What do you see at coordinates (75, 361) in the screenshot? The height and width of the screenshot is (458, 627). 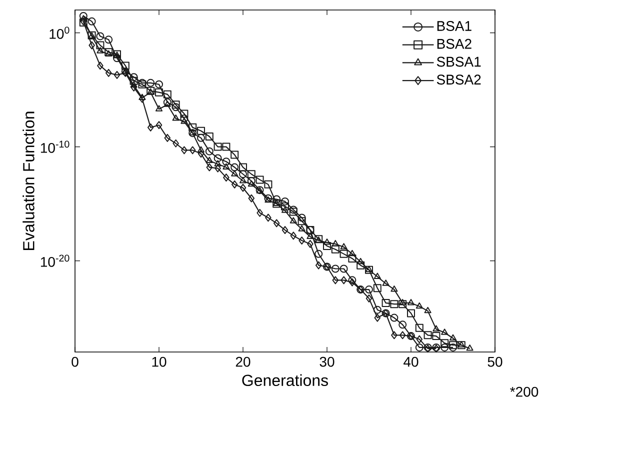 I see `x-tick-label: 0` at bounding box center [75, 361].